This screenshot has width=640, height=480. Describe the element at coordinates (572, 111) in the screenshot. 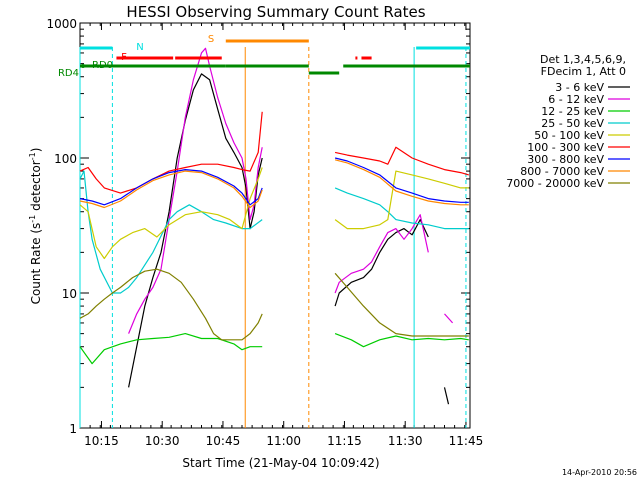

I see `legend-entry: 12 - 25 keV` at that location.